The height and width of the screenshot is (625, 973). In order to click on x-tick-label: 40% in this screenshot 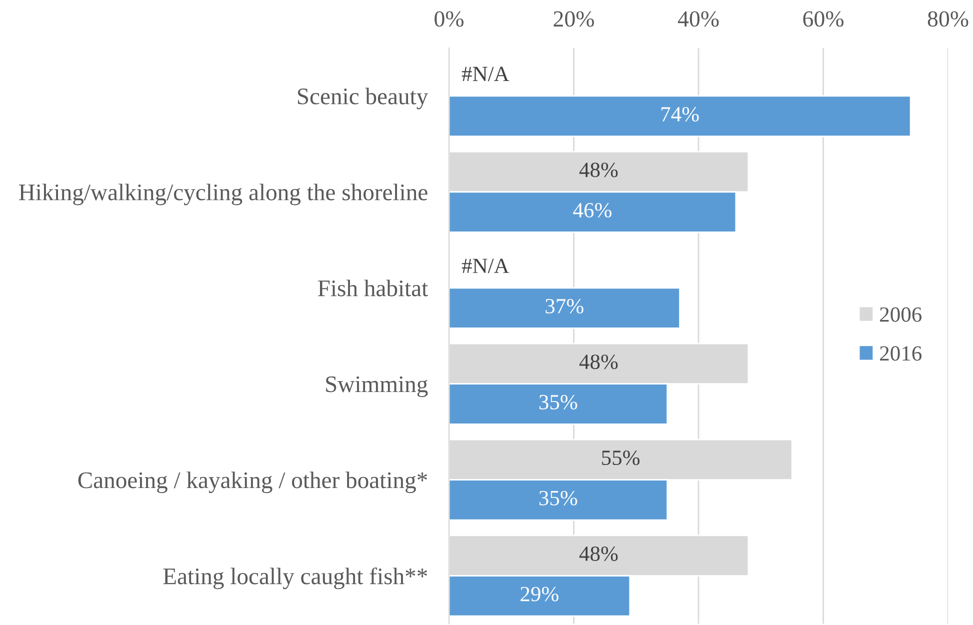, I will do `click(698, 19)`.